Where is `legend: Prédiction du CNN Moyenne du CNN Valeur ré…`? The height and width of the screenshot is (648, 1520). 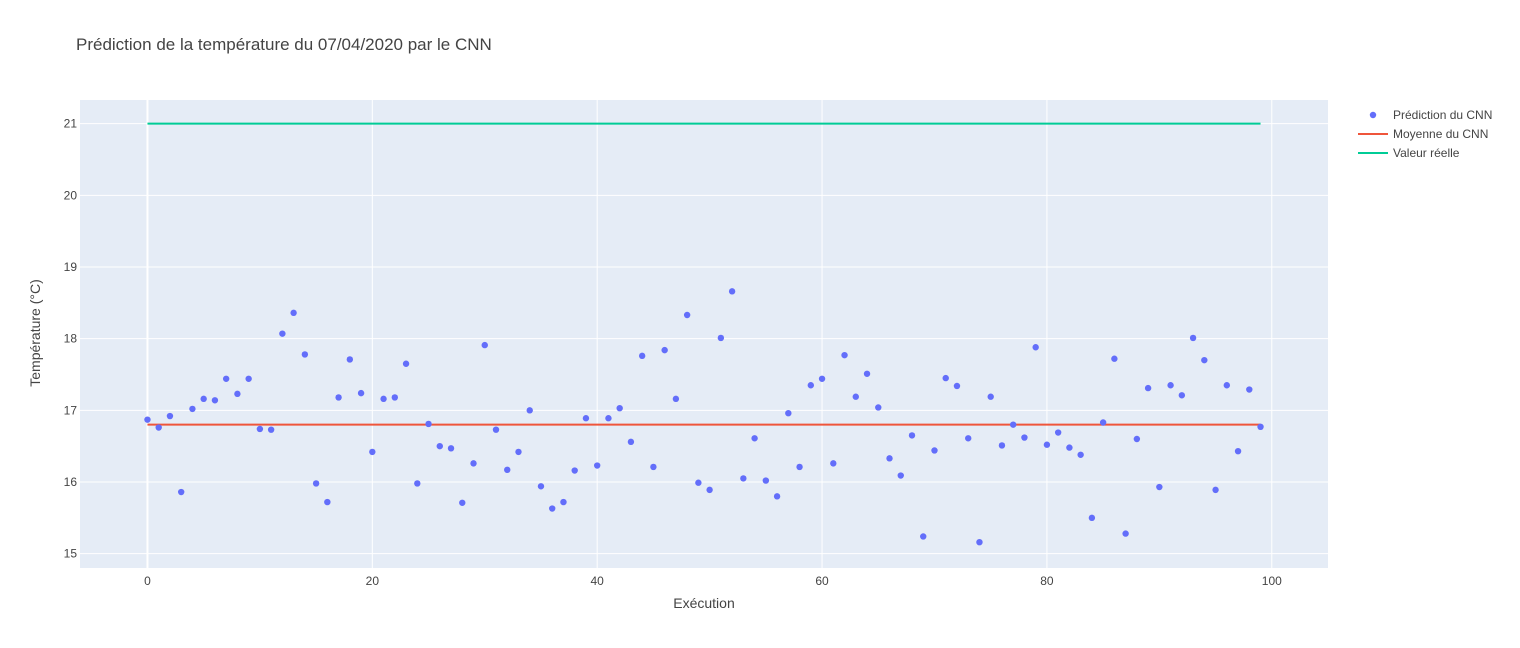 legend: Prédiction du CNN Moyenne du CNN Valeur ré… is located at coordinates (1425, 134).